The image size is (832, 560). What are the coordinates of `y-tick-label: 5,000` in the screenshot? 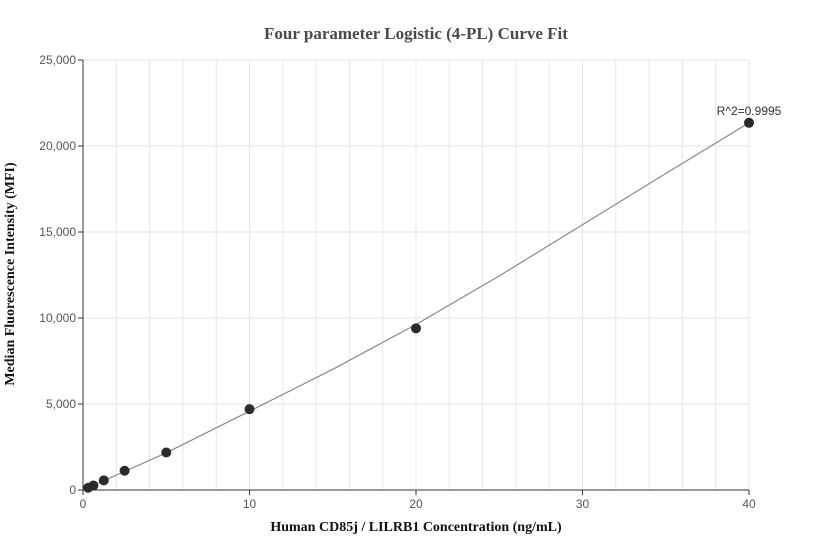 It's located at (61, 404).